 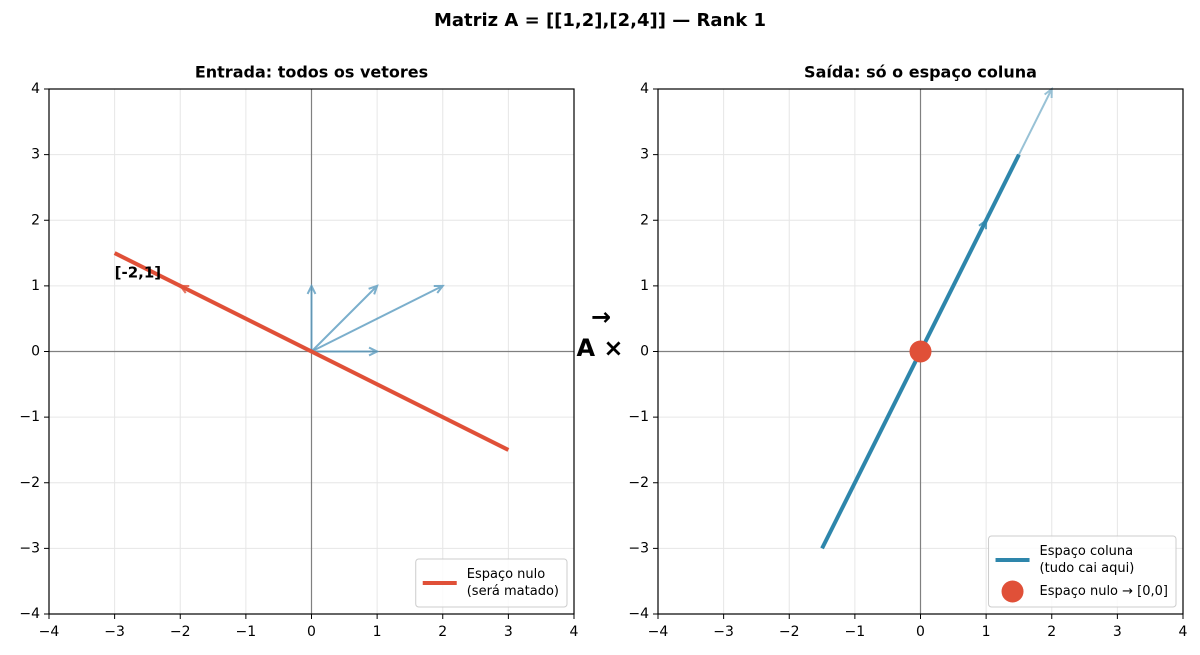 What do you see at coordinates (1012, 591) in the screenshot?
I see `legend-swatch` at bounding box center [1012, 591].